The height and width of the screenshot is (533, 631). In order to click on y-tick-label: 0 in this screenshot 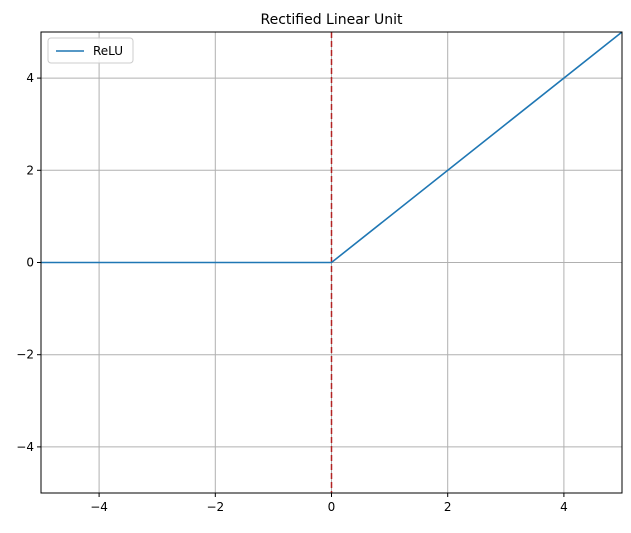, I will do `click(30, 263)`.